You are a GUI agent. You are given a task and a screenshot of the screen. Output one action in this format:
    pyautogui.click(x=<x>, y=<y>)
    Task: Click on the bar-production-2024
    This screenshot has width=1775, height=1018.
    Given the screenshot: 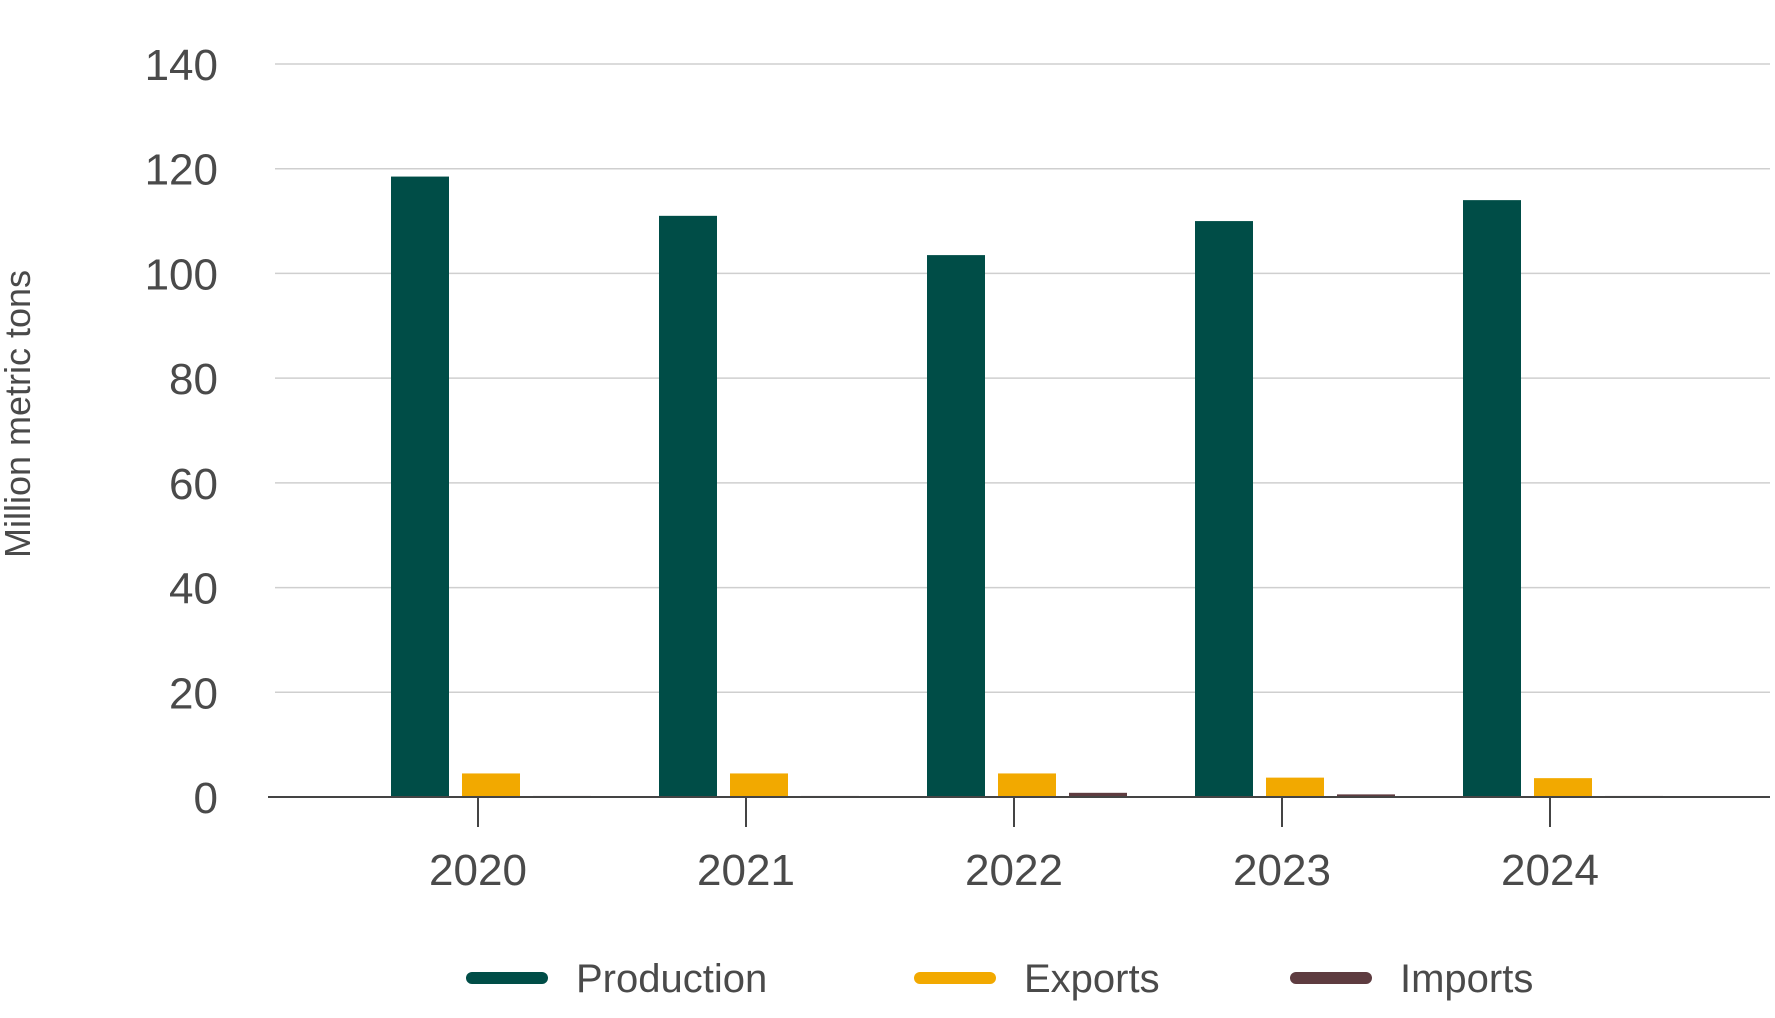 What is the action you would take?
    pyautogui.click(x=1492, y=499)
    